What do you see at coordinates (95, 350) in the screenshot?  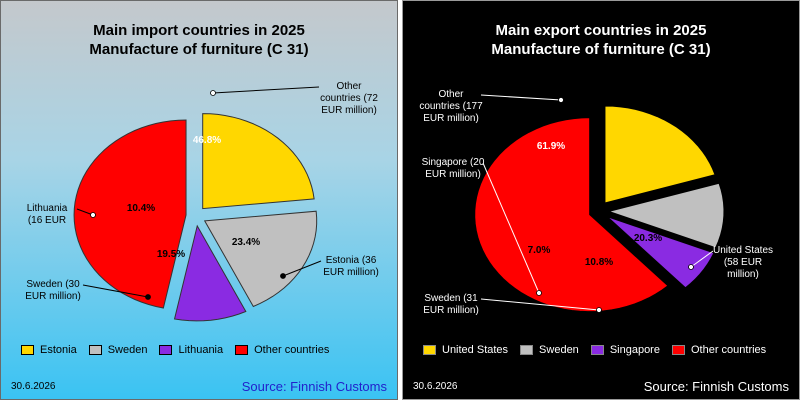 I see `import-legend-swatch-sweden` at bounding box center [95, 350].